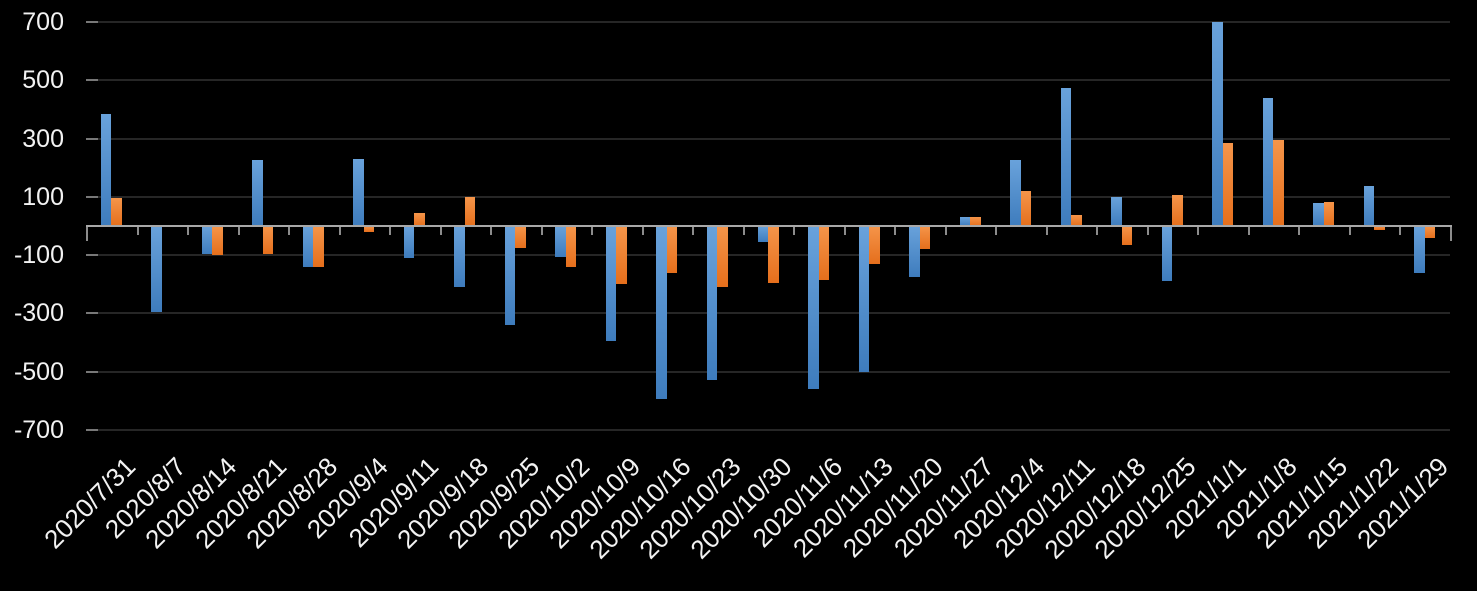 This screenshot has width=1477, height=591. I want to click on x-axis-line, so click(769, 226).